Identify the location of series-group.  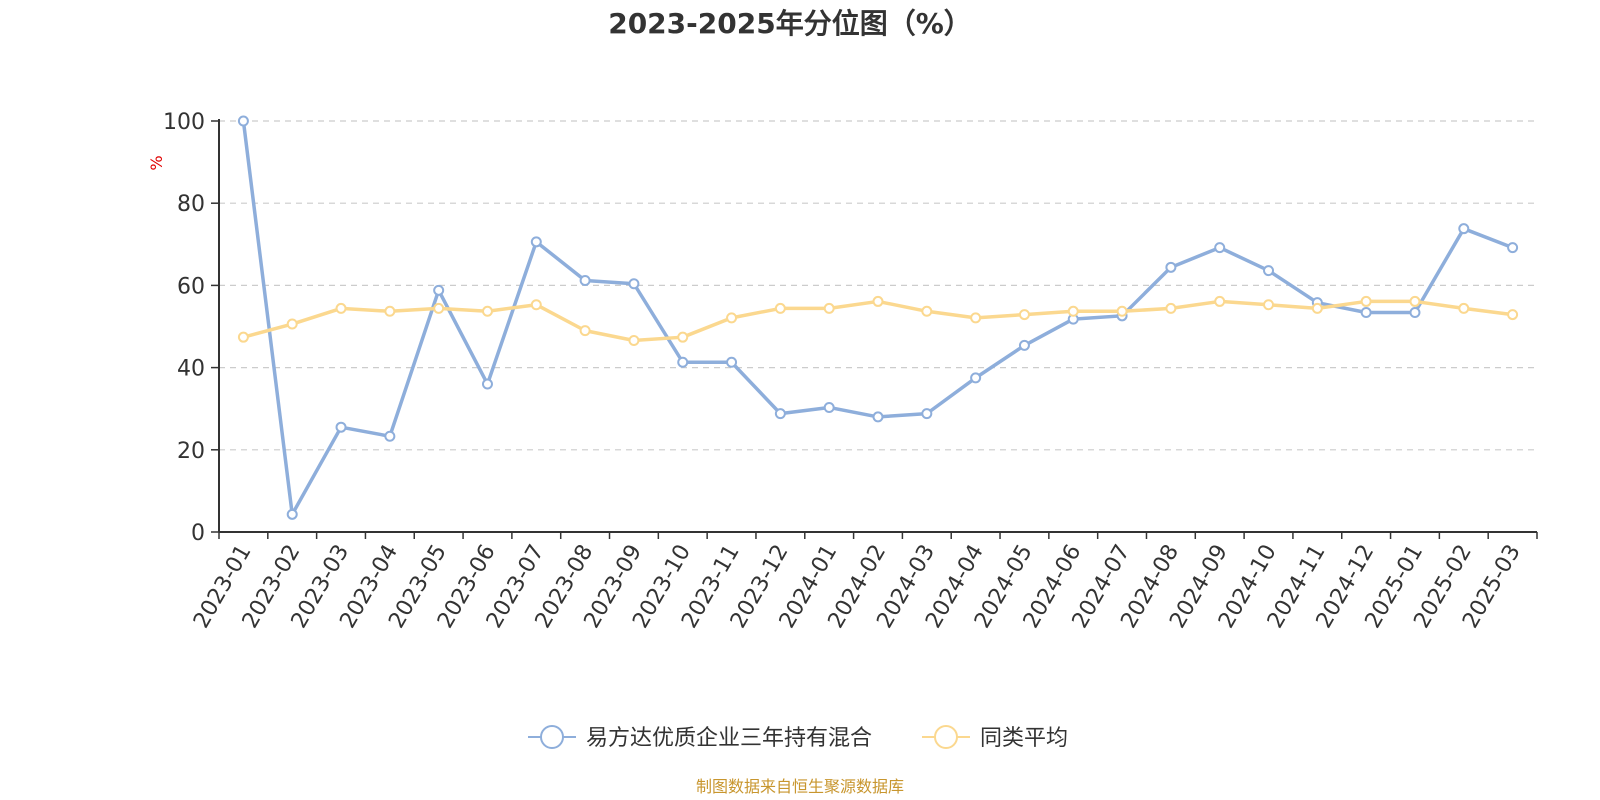
(878, 320).